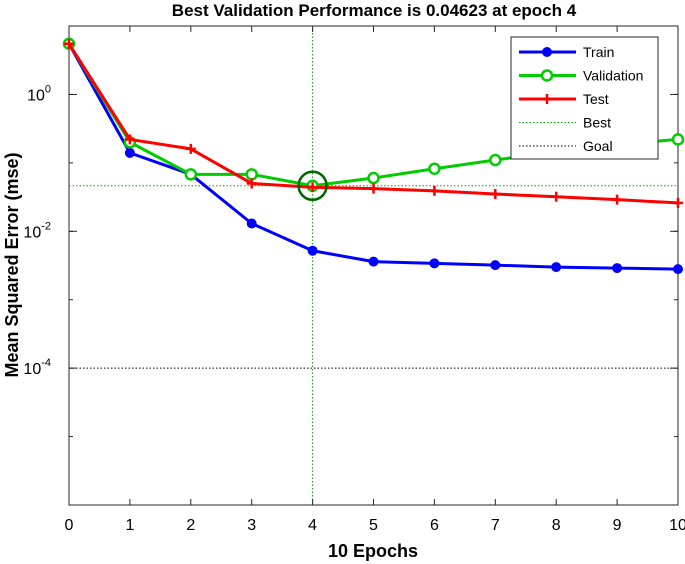 Image resolution: width=685 pixels, height=564 pixels. What do you see at coordinates (677, 525) in the screenshot?
I see `x-tick-label: 10` at bounding box center [677, 525].